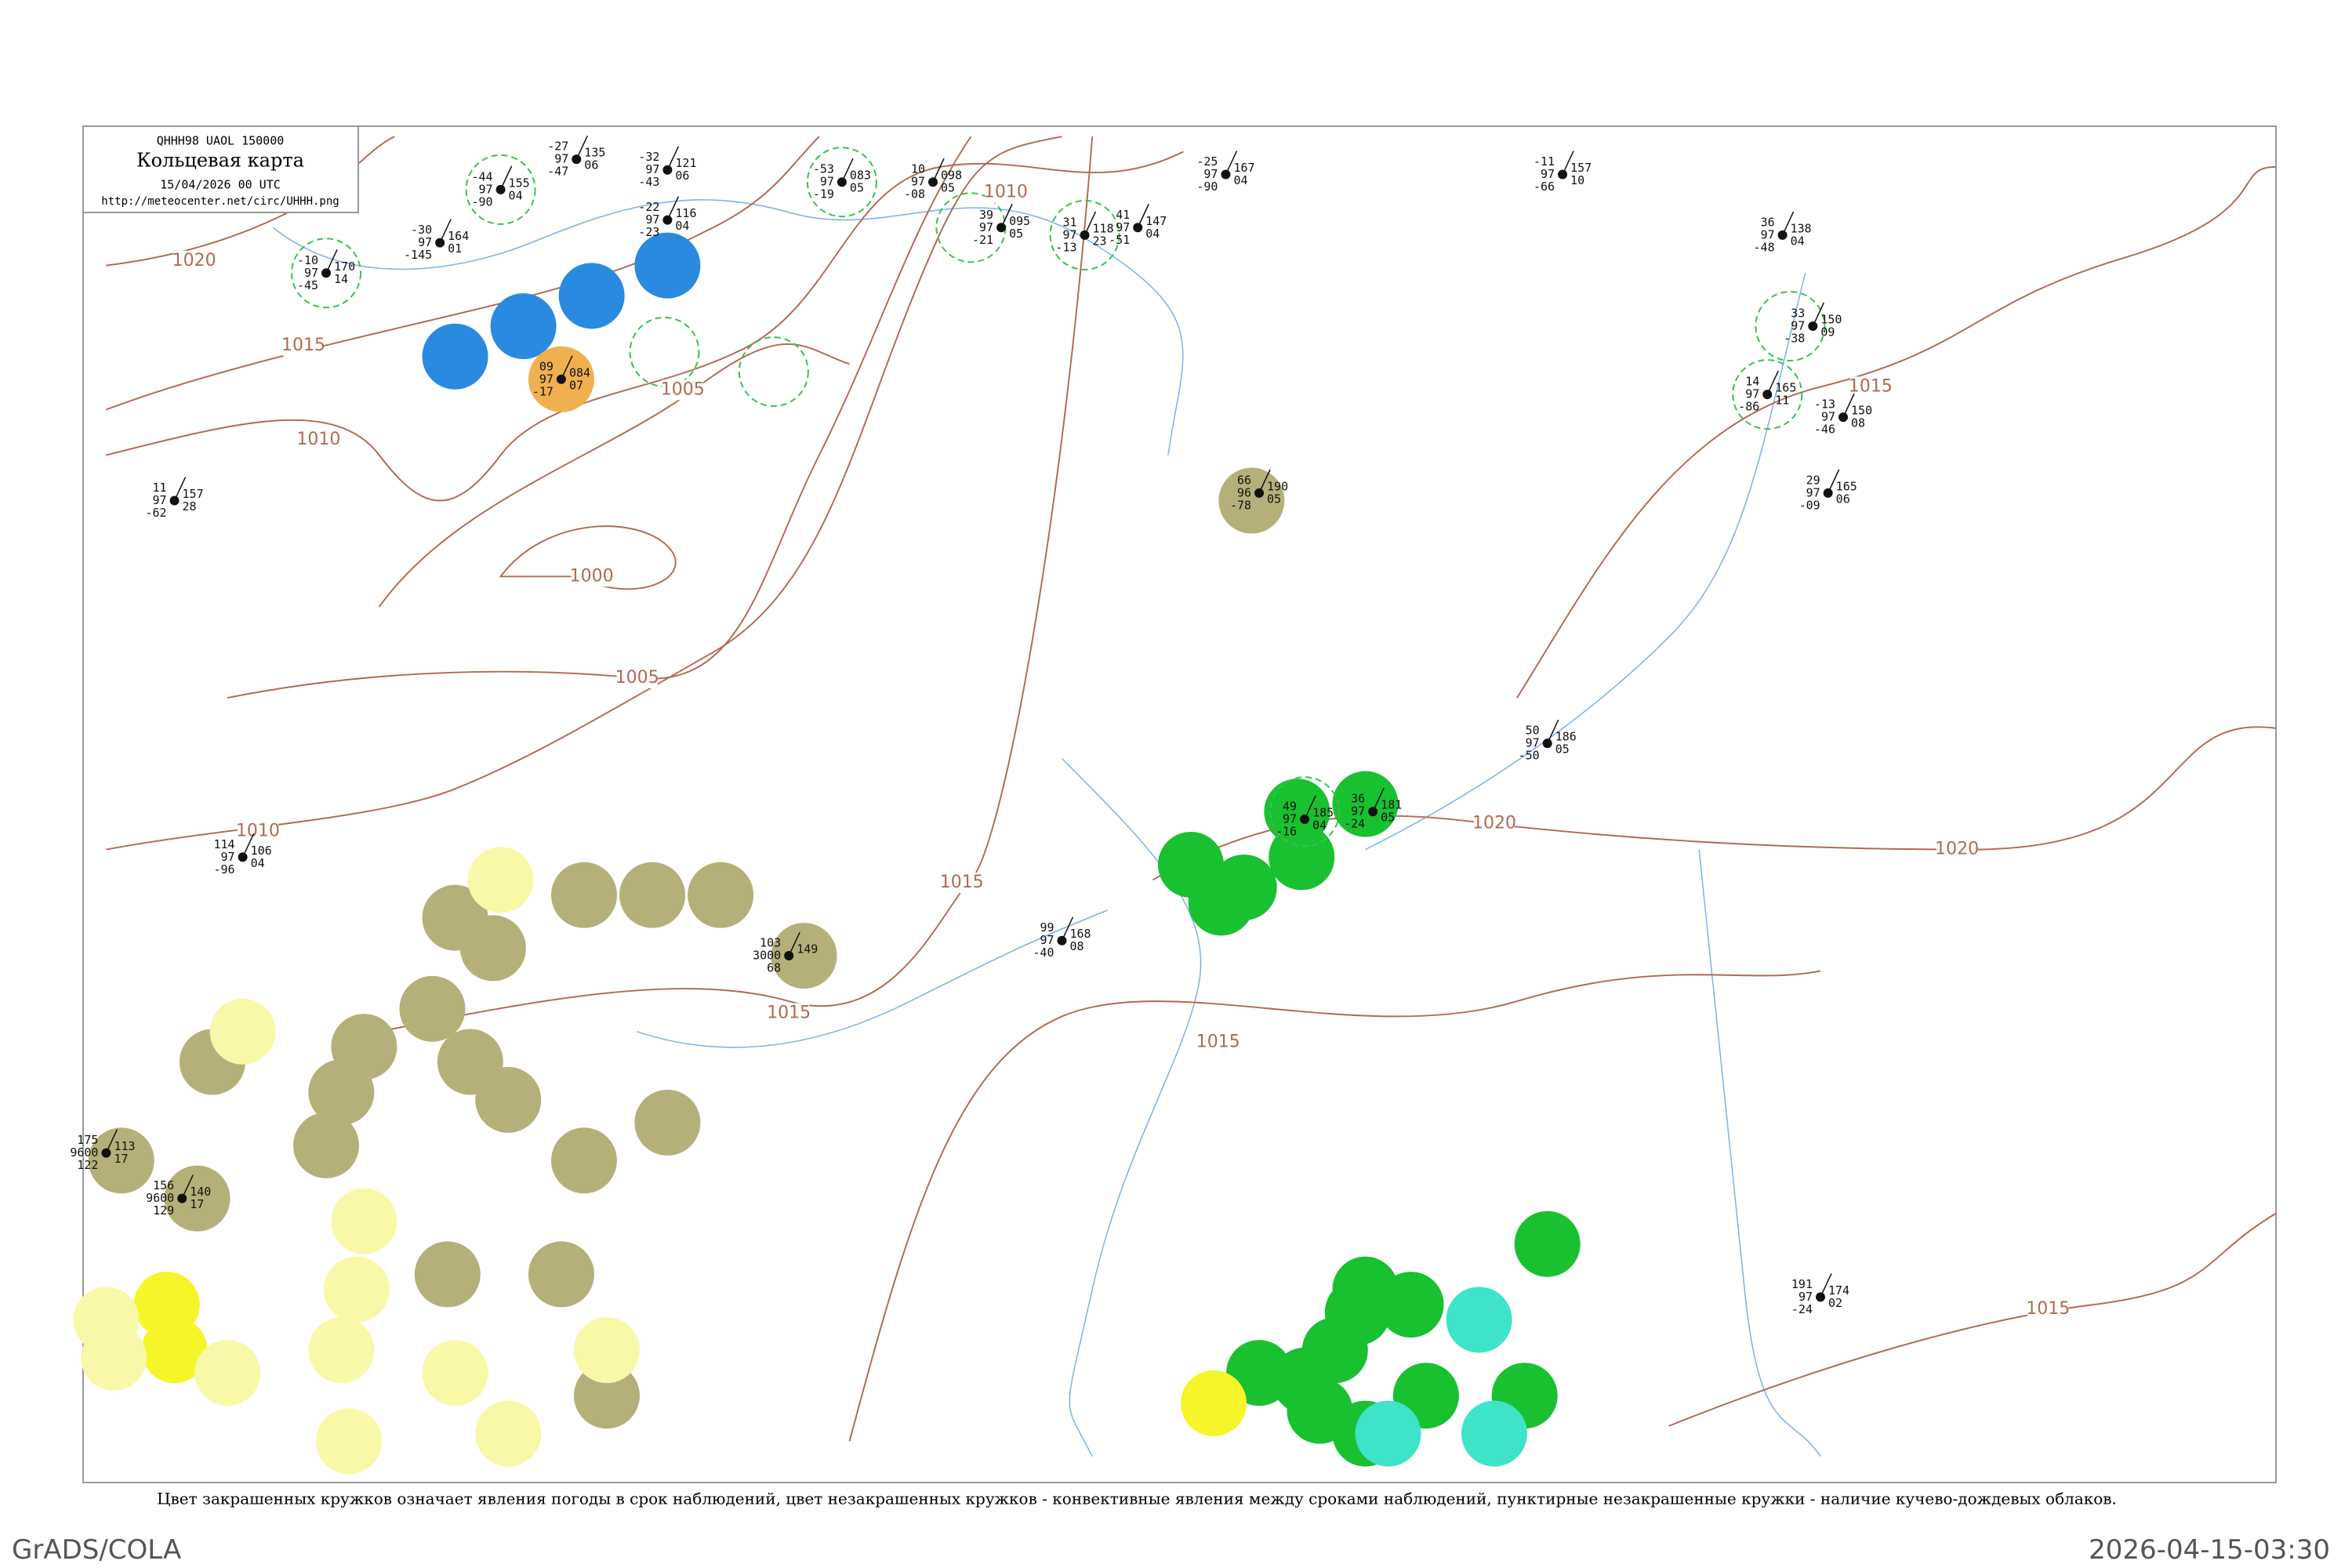 This screenshot has width=2352, height=1568. I want to click on station-value: 10, so click(918, 169).